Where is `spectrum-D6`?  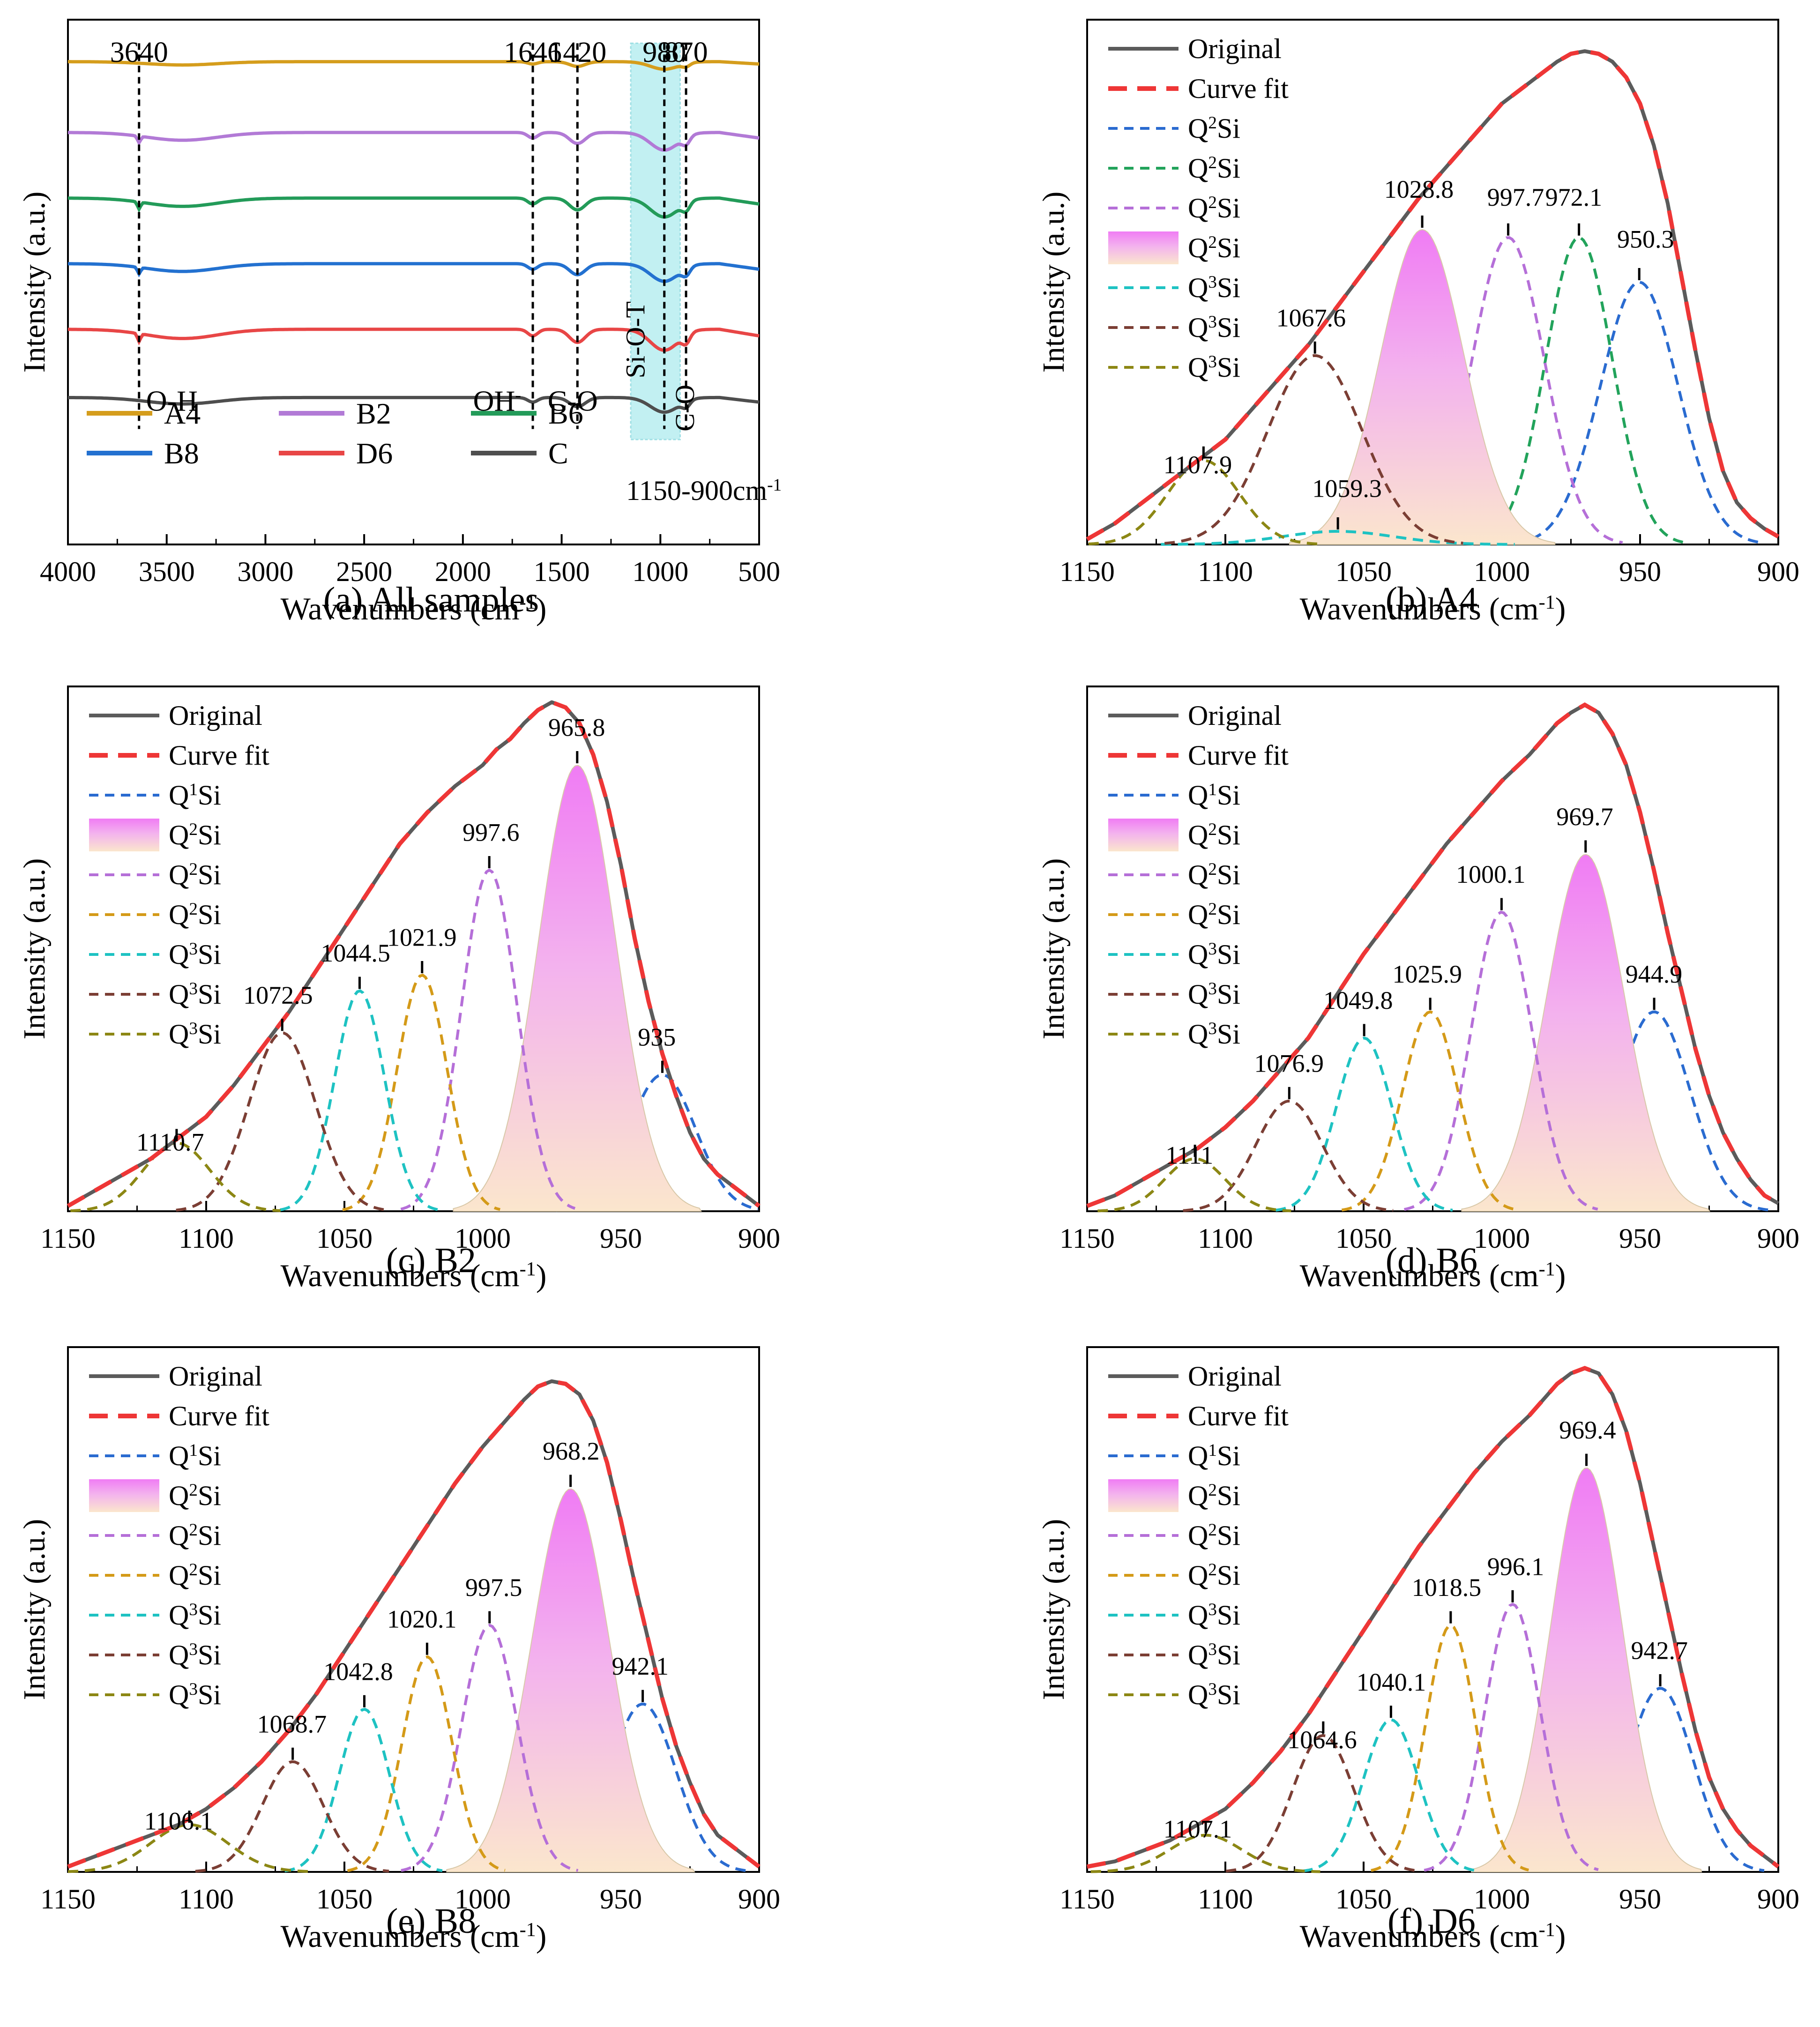
spectrum-D6 is located at coordinates (414, 340).